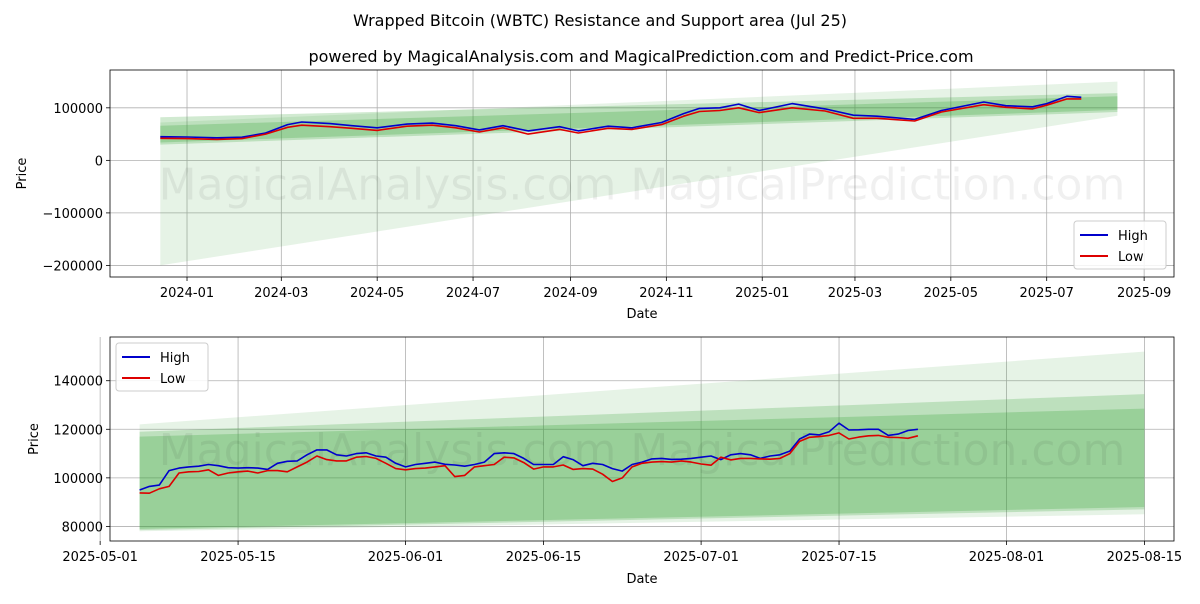  What do you see at coordinates (855, 293) in the screenshot?
I see `x-tick-label: 2025-03` at bounding box center [855, 293].